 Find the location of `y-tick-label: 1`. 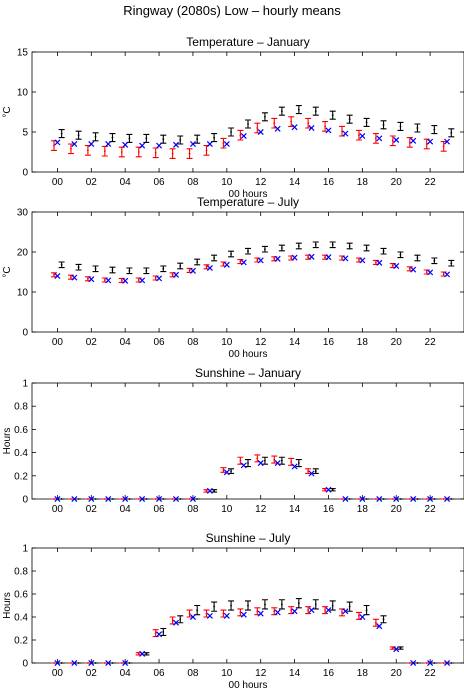

y-tick-label: 1 is located at coordinates (25, 549).